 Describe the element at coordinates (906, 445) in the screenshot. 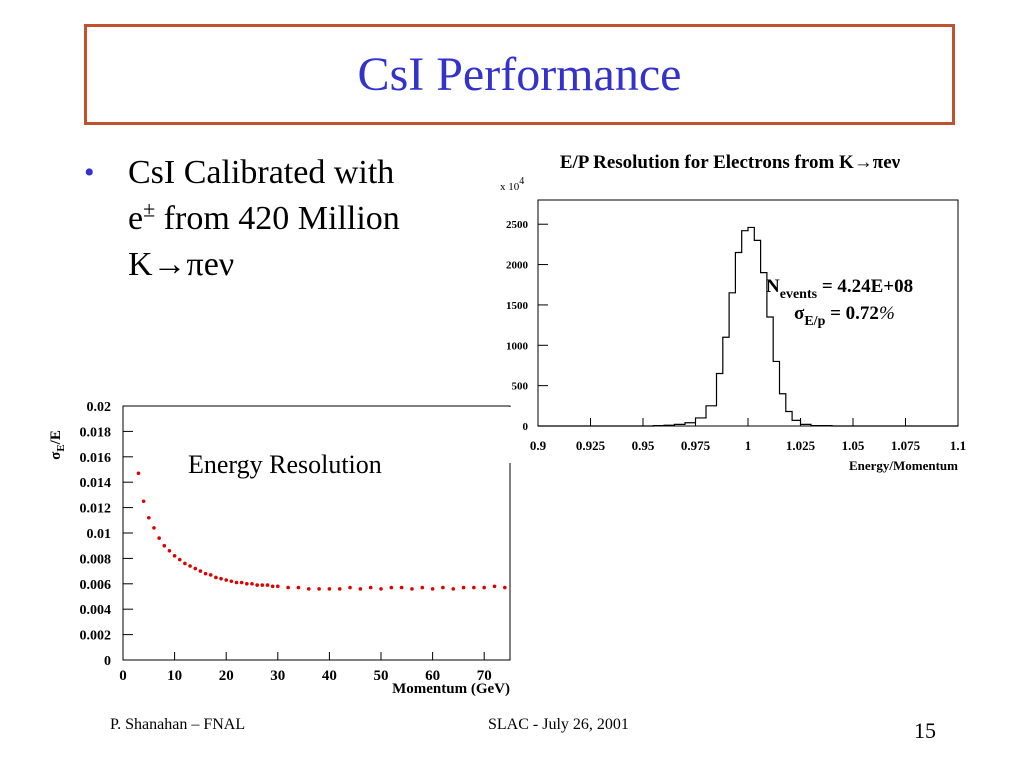

I see `x-tick-label-7: 1.075` at that location.